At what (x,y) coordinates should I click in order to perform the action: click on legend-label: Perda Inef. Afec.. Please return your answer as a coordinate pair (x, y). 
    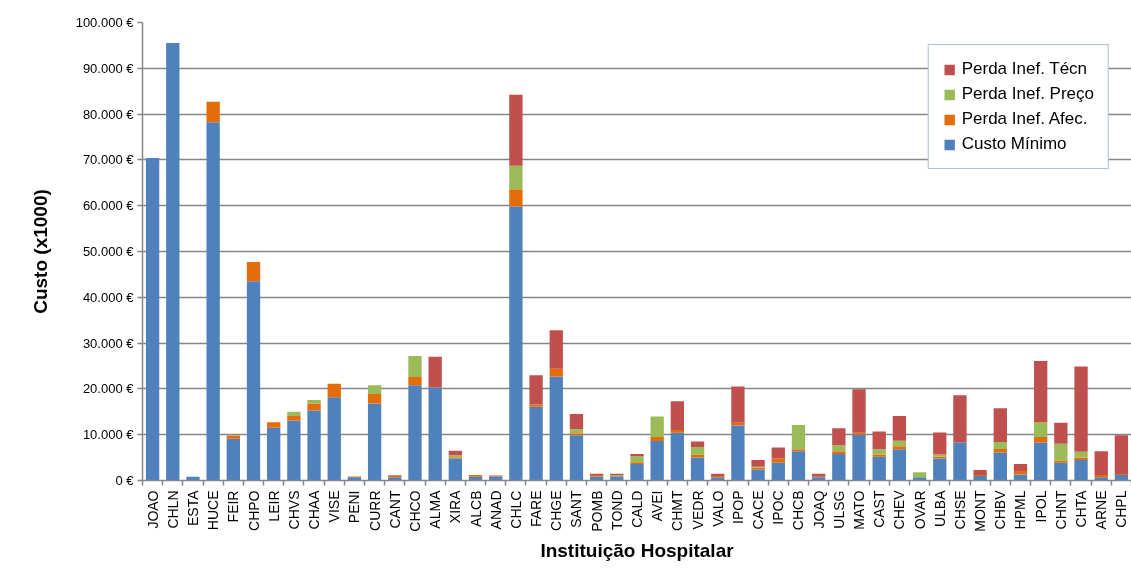
    Looking at the image, I should click on (1024, 119).